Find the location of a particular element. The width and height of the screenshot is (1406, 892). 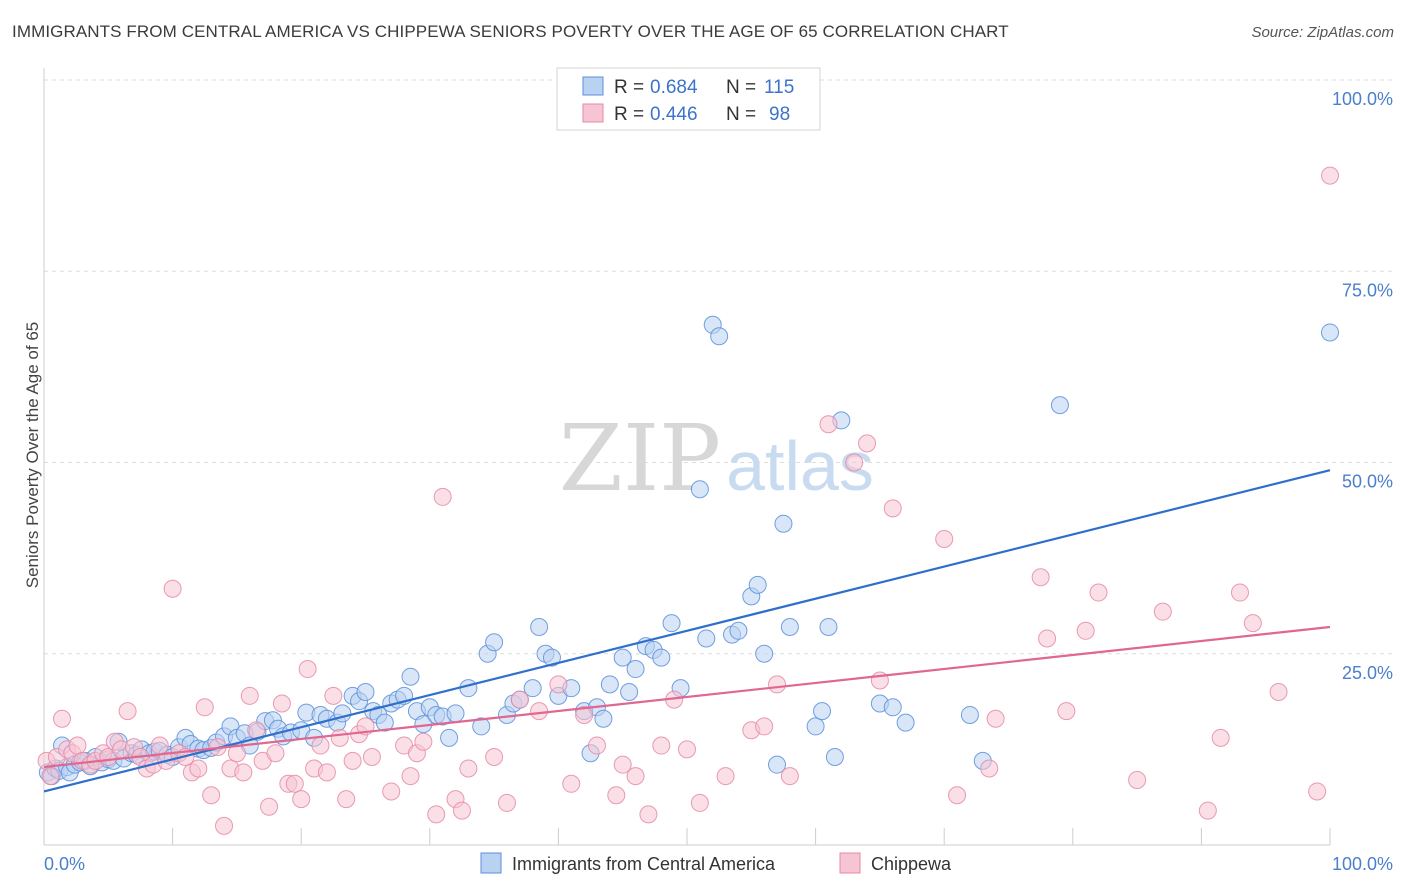

bottom-legend-swatch-pink is located at coordinates (850, 863).